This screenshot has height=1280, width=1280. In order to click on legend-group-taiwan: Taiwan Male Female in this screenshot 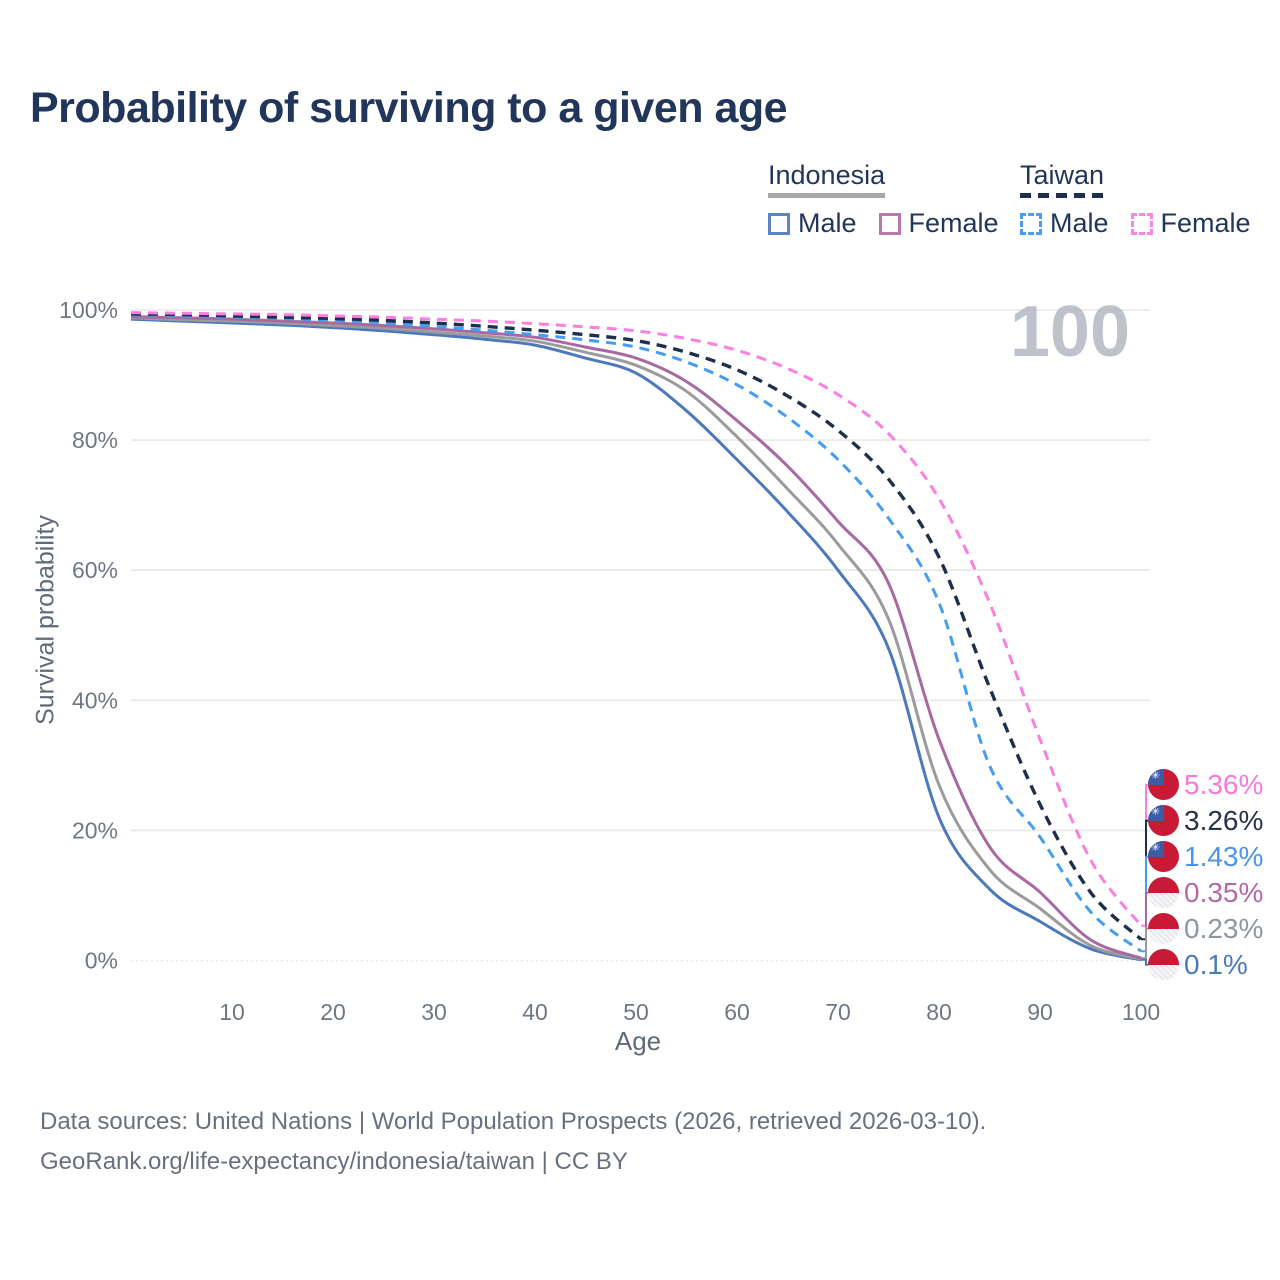, I will do `click(1135, 199)`.